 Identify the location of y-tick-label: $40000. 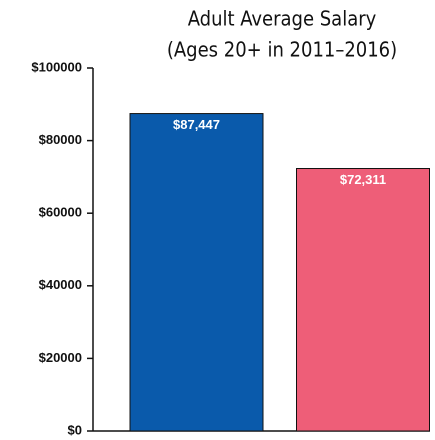
(60, 284).